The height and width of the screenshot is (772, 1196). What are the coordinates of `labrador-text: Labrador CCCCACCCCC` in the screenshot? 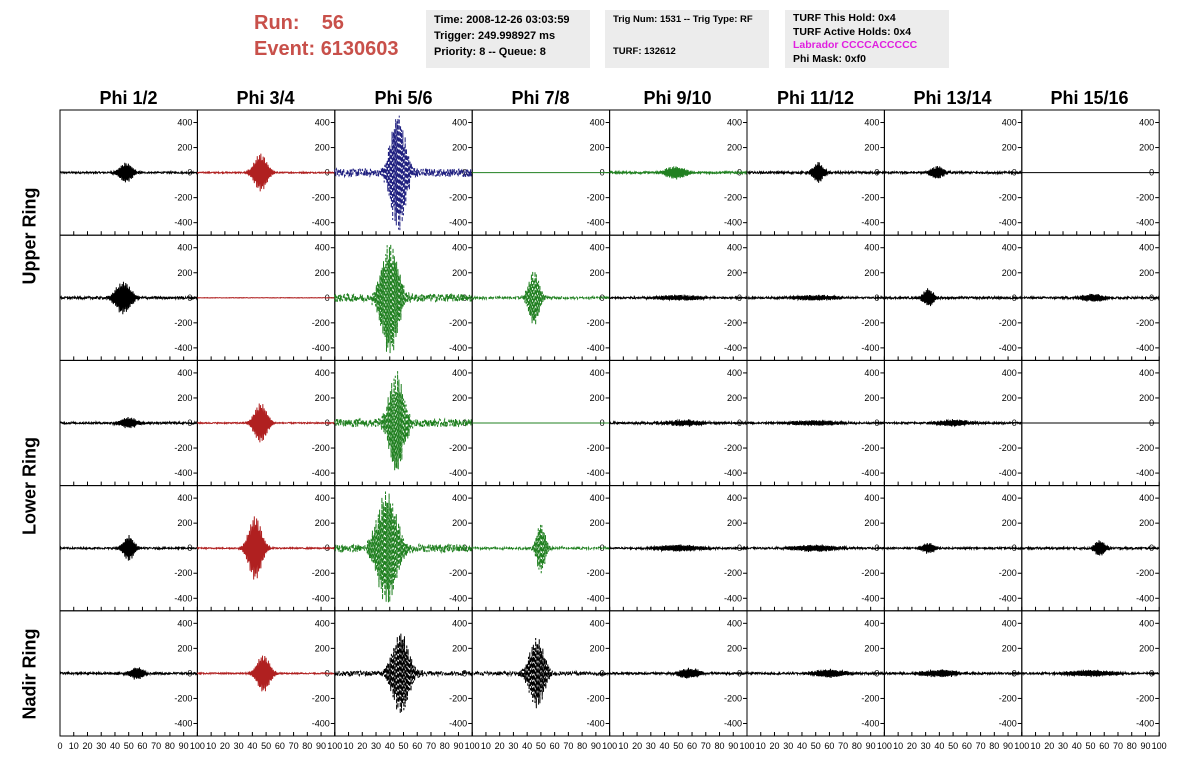 It's located at (855, 45).